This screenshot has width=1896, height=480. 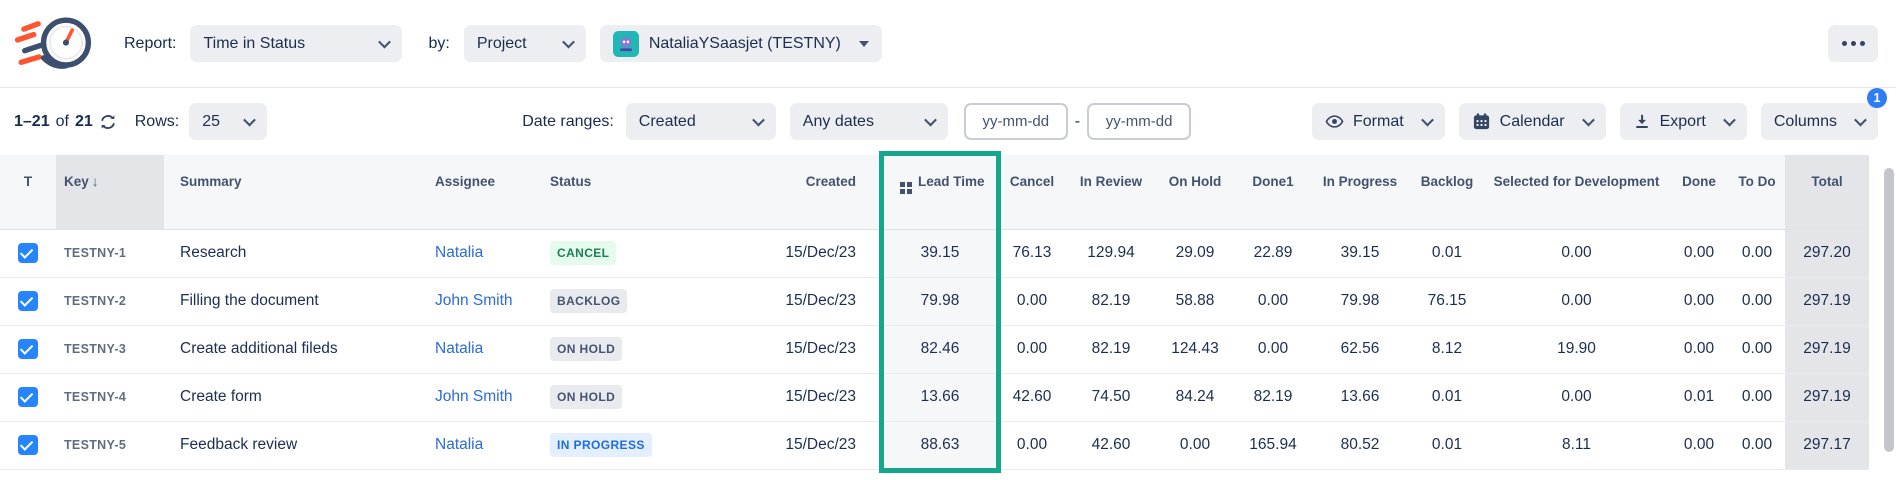 I want to click on drag-handle-icon, so click(x=906, y=188).